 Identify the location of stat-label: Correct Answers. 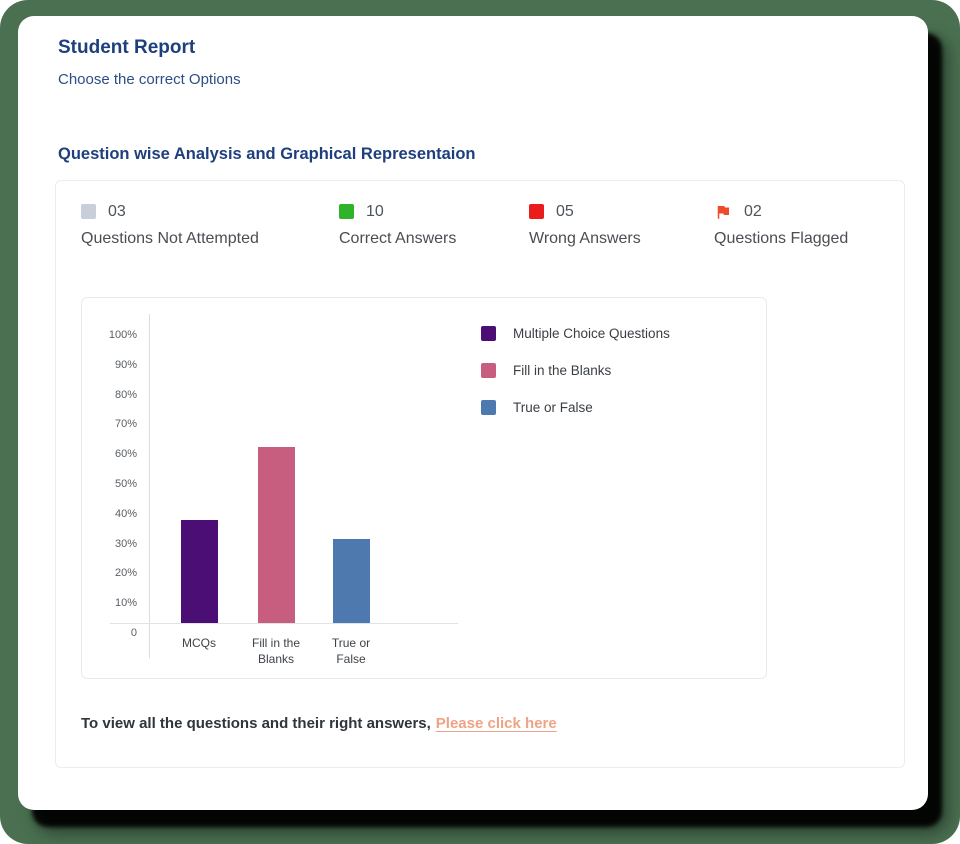
(398, 238).